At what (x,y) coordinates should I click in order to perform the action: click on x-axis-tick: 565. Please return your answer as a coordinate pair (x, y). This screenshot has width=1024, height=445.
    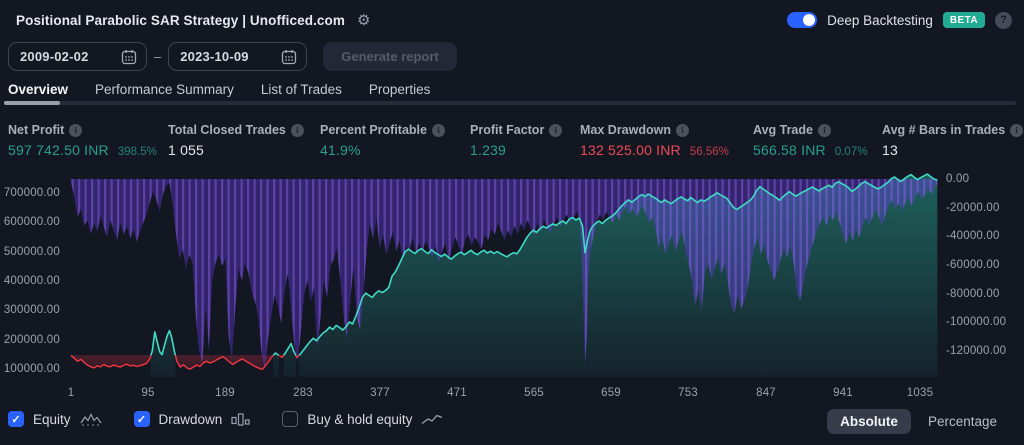
    Looking at the image, I should click on (534, 393).